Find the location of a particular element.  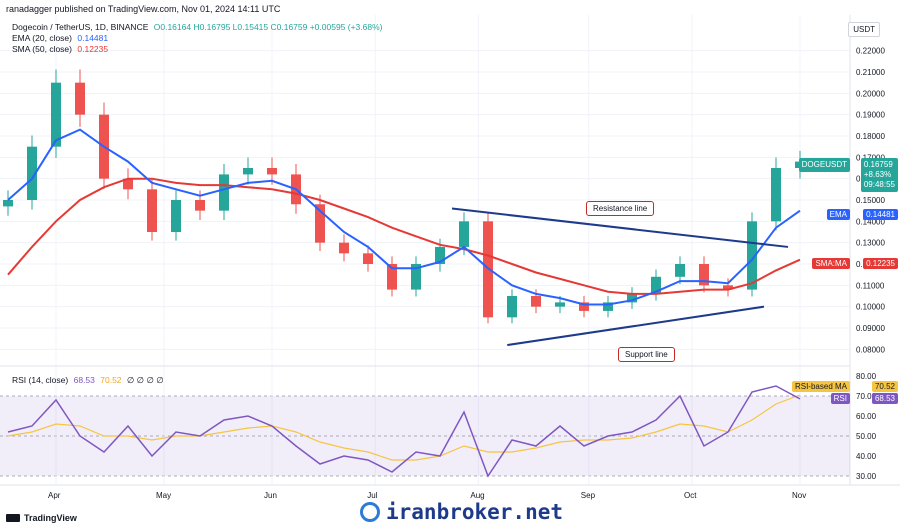

rsi-ma-tag-value: 70.52 is located at coordinates (884, 386).